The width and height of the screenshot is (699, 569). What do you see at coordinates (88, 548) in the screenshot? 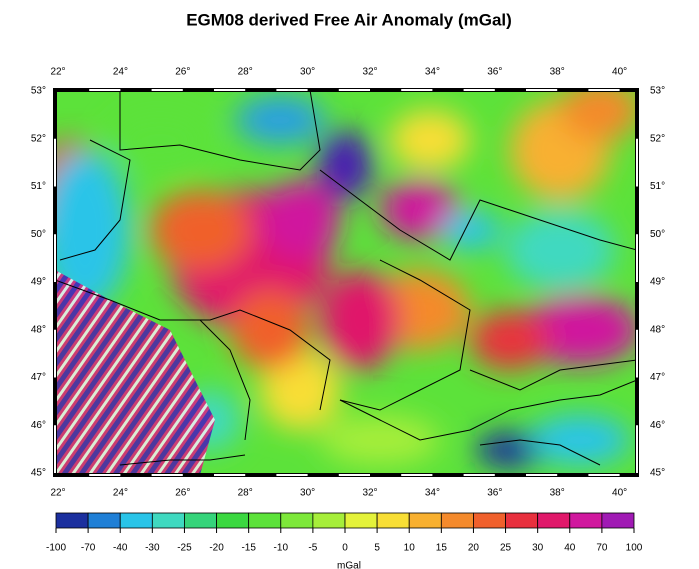
I see `colorbar-label: -70` at bounding box center [88, 548].